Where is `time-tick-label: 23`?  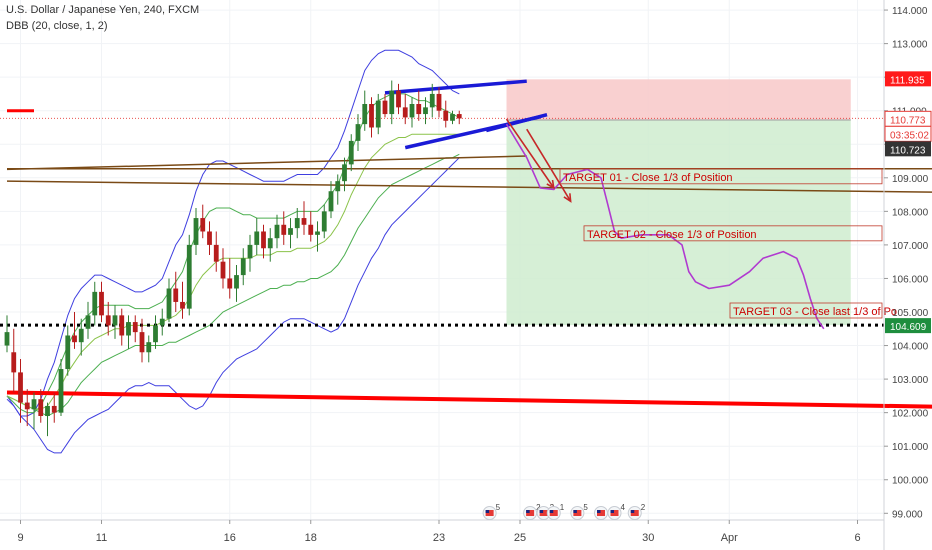
time-tick-label: 23 is located at coordinates (439, 538).